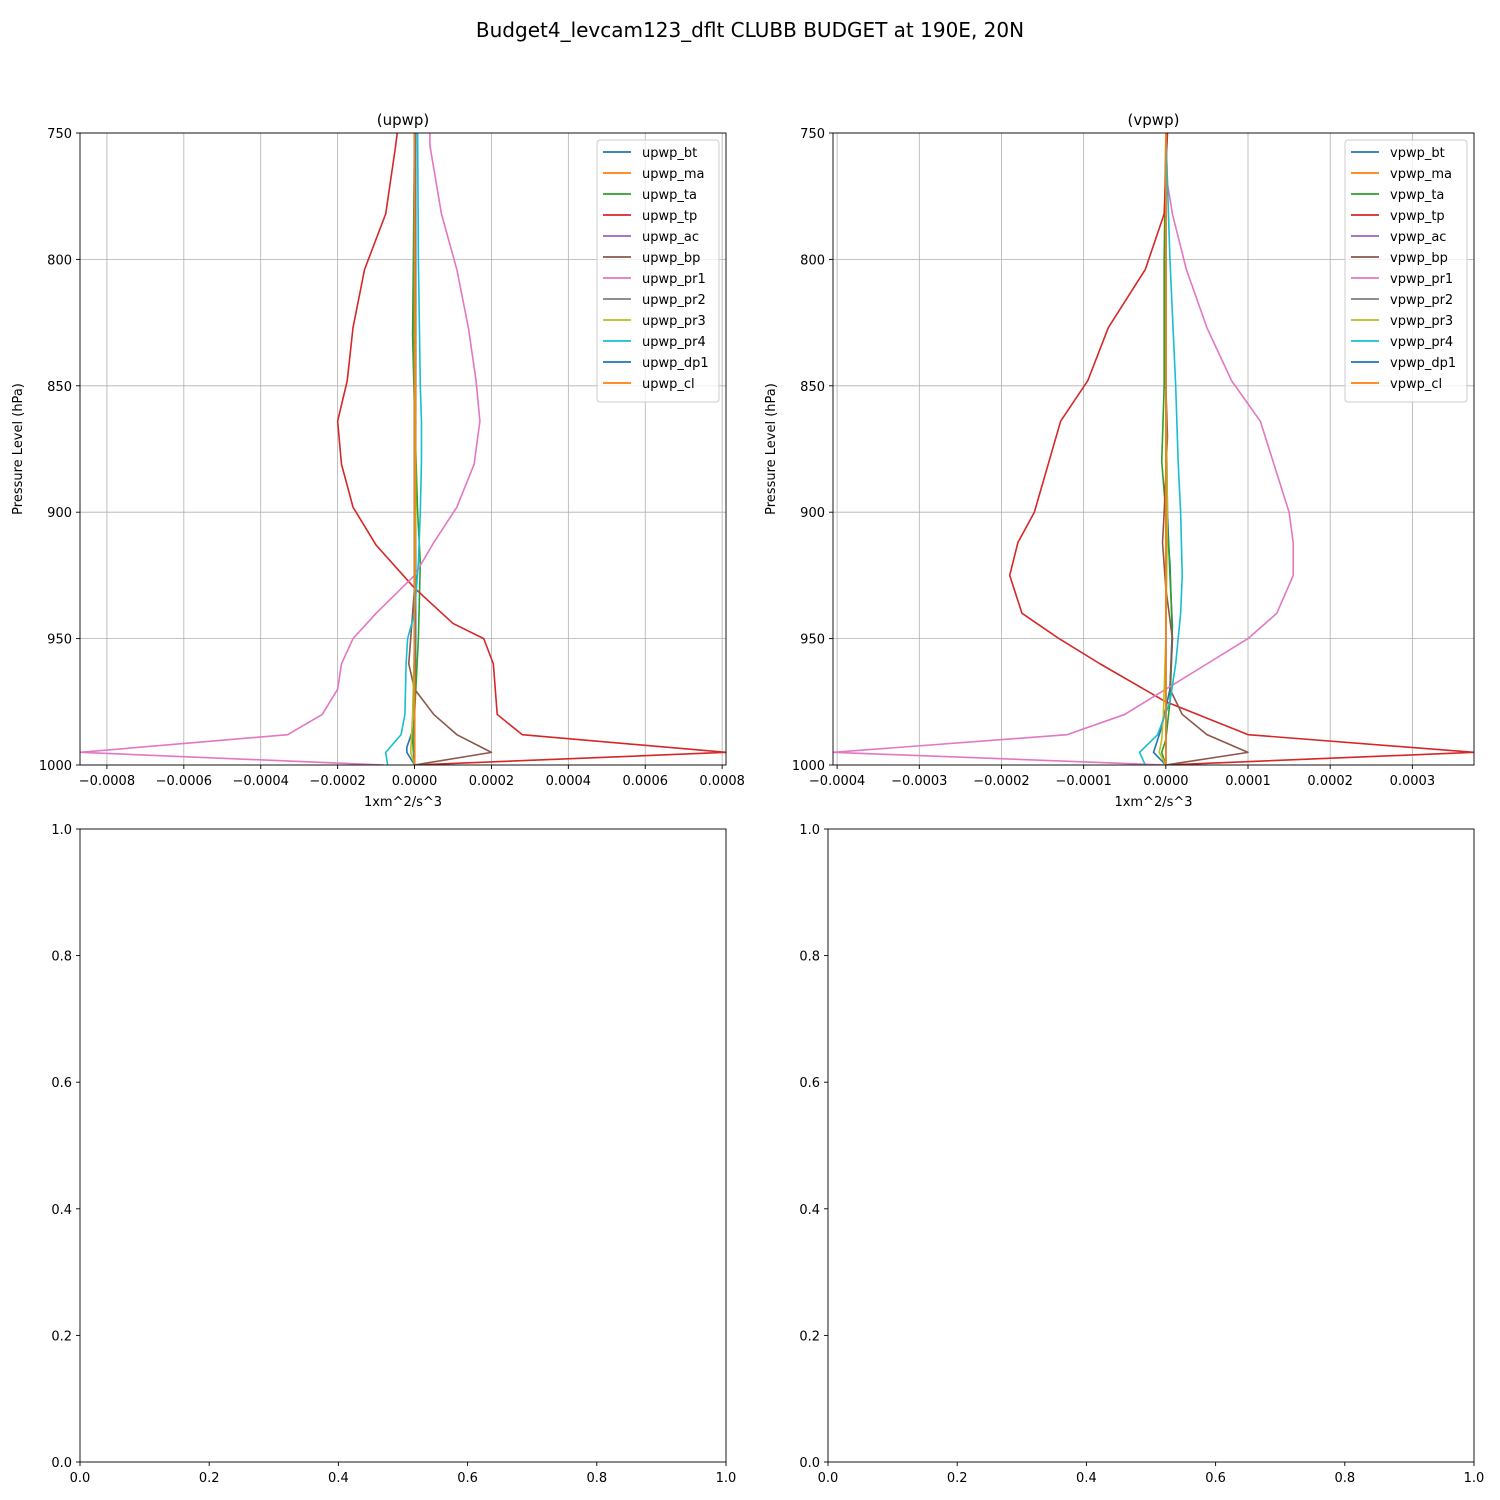  Describe the element at coordinates (671, 258) in the screenshot. I see `legend-label-upwp_bp: upwp_bp` at that location.